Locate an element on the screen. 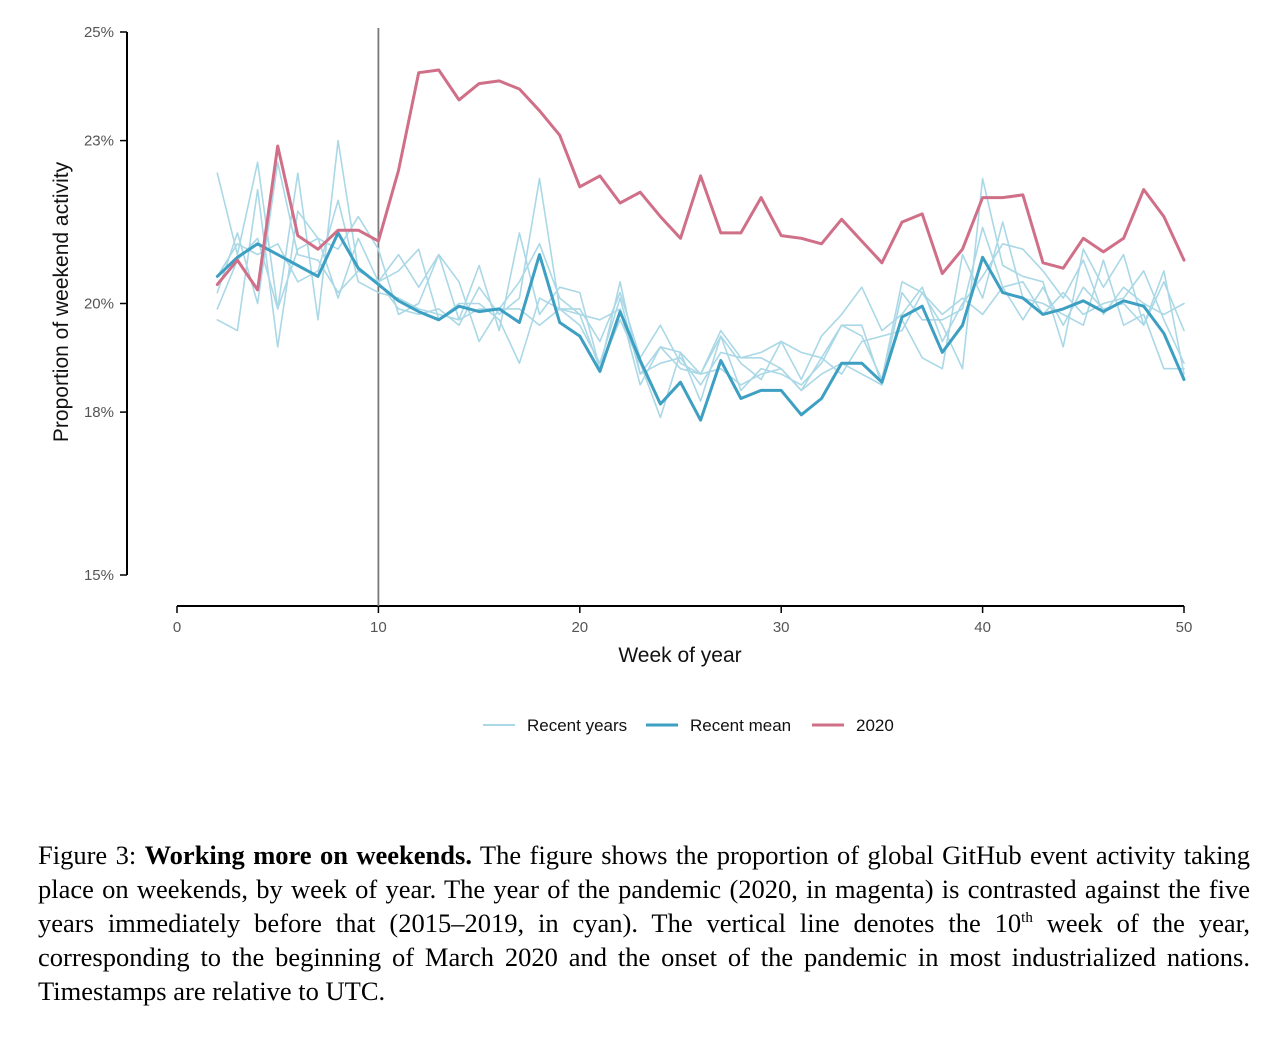 The width and height of the screenshot is (1274, 1044). x-tick-label: 30 is located at coordinates (781, 627).